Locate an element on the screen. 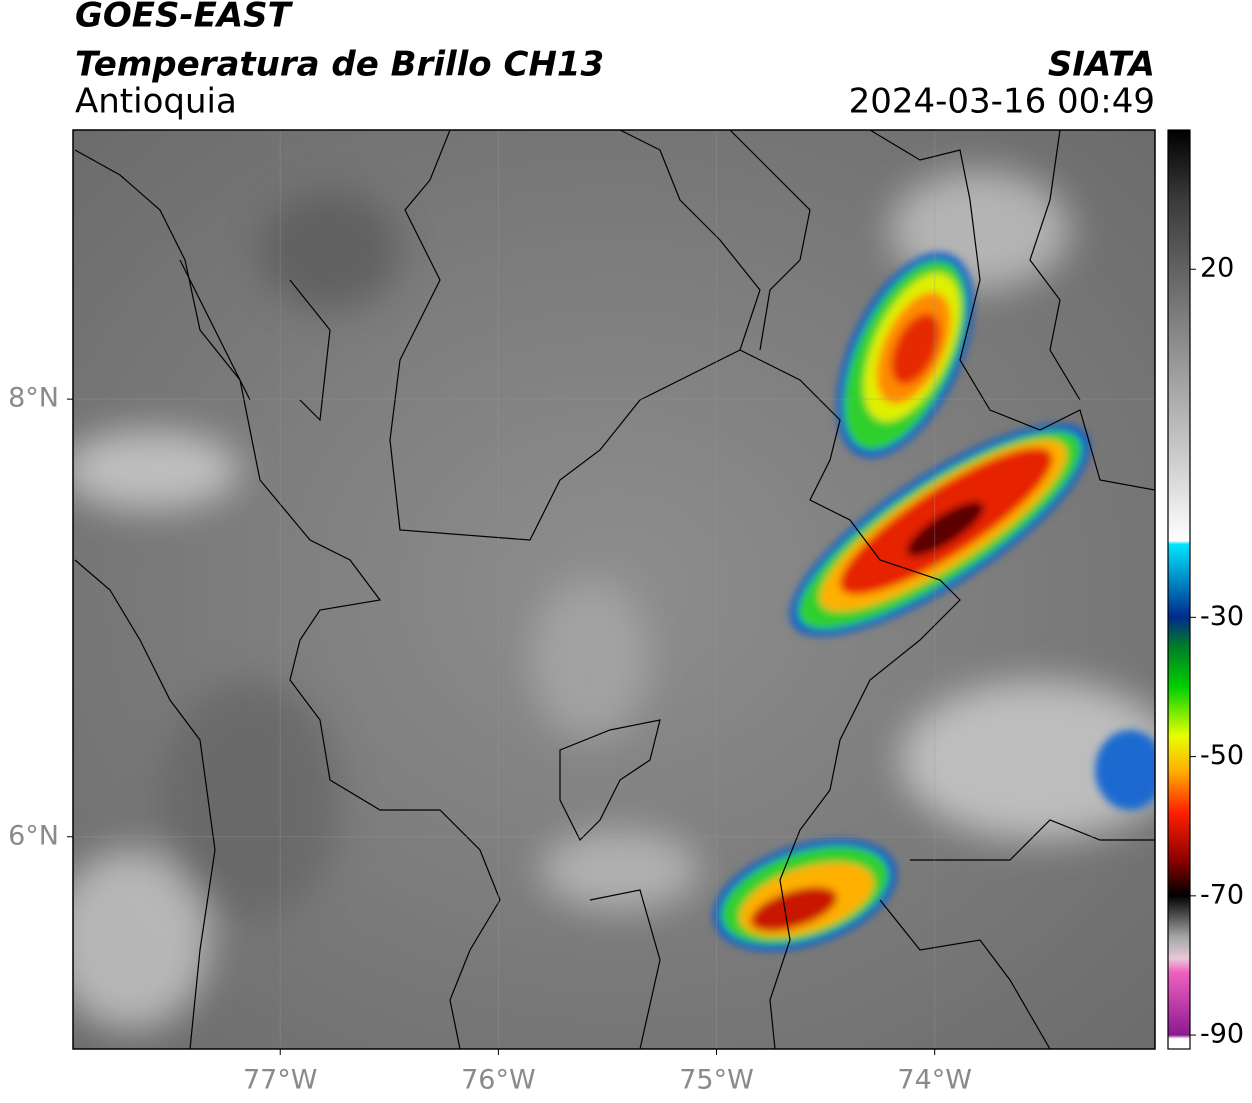 The height and width of the screenshot is (1103, 1252). subtitle: Temperatura de Brillo CH13 is located at coordinates (339, 65).